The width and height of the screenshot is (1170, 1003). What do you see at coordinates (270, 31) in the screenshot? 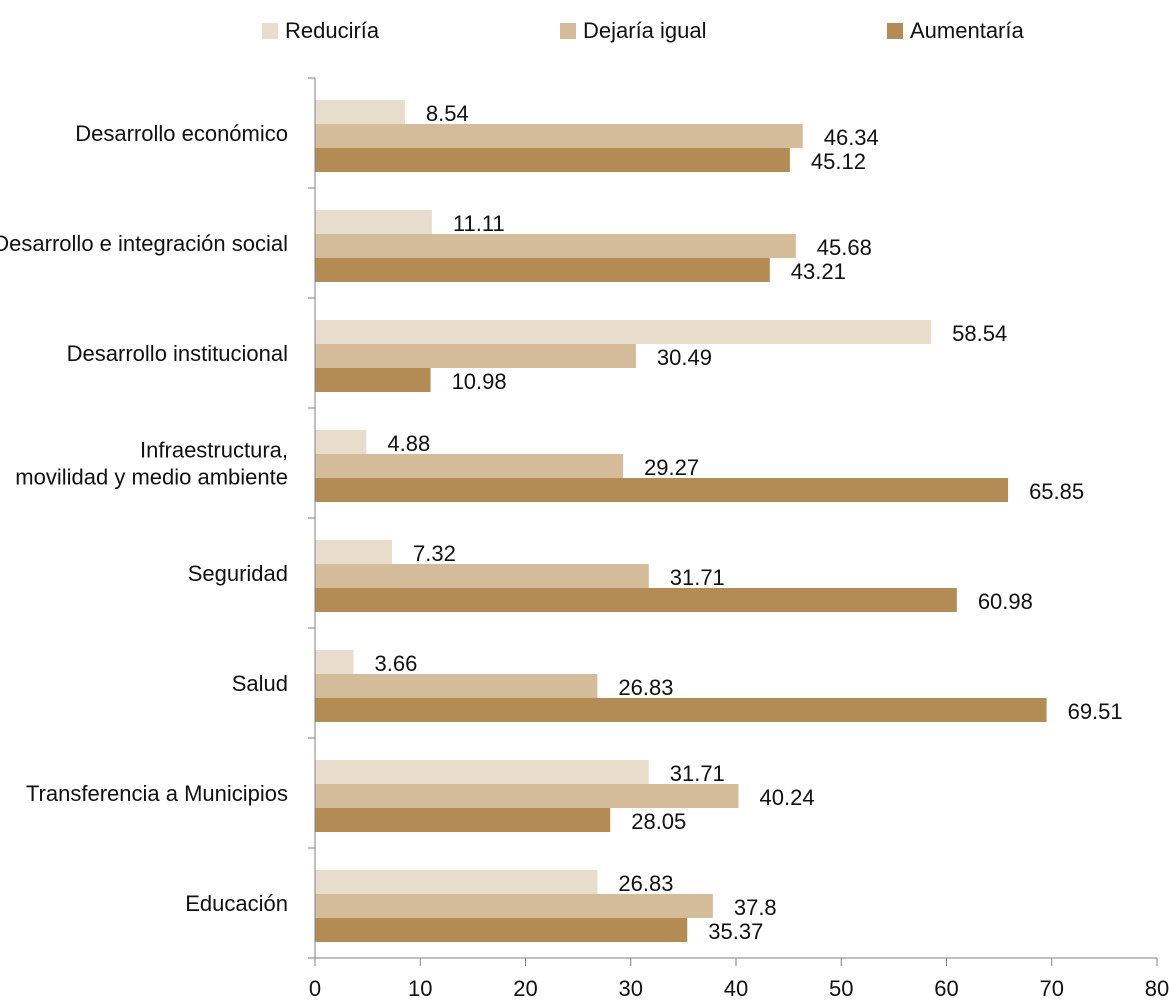
I see `legend-swatch-reduciria` at bounding box center [270, 31].